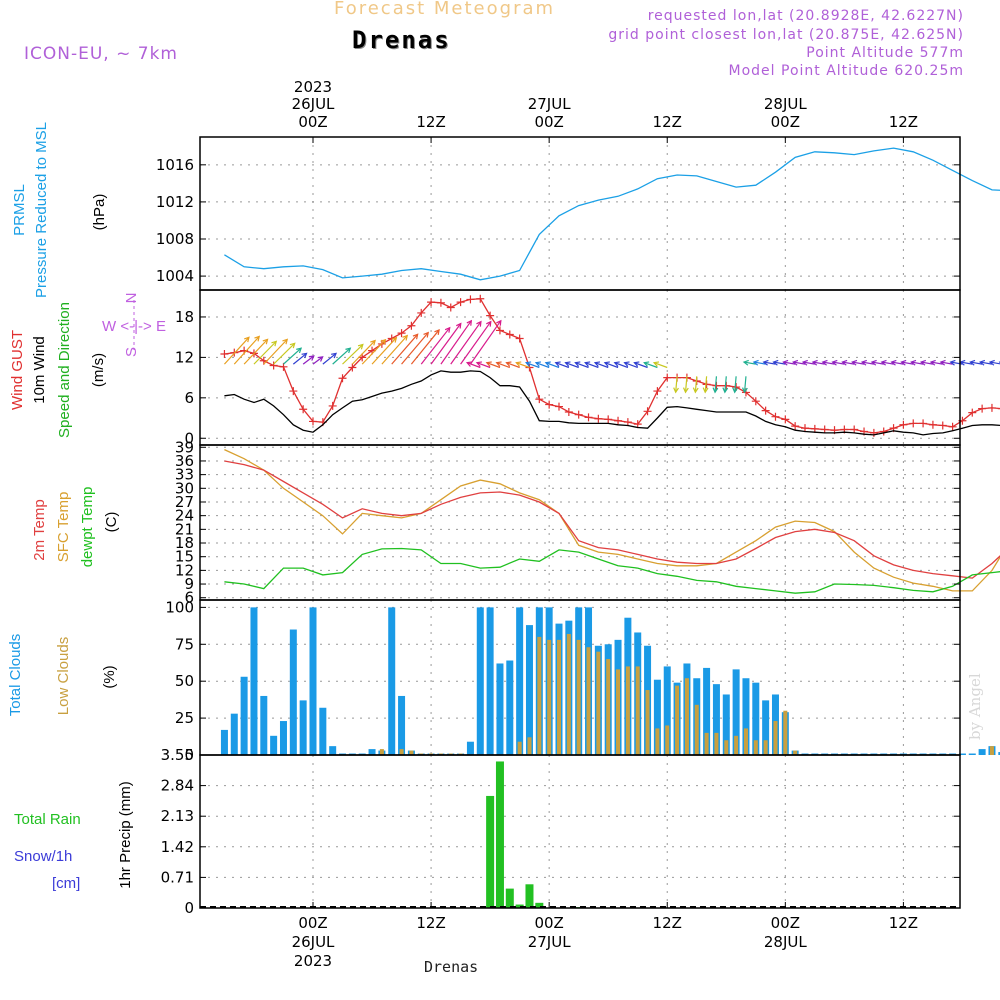 The image size is (1000, 1000). I want to click on bottom-hour-label: 00Z, so click(312, 923).